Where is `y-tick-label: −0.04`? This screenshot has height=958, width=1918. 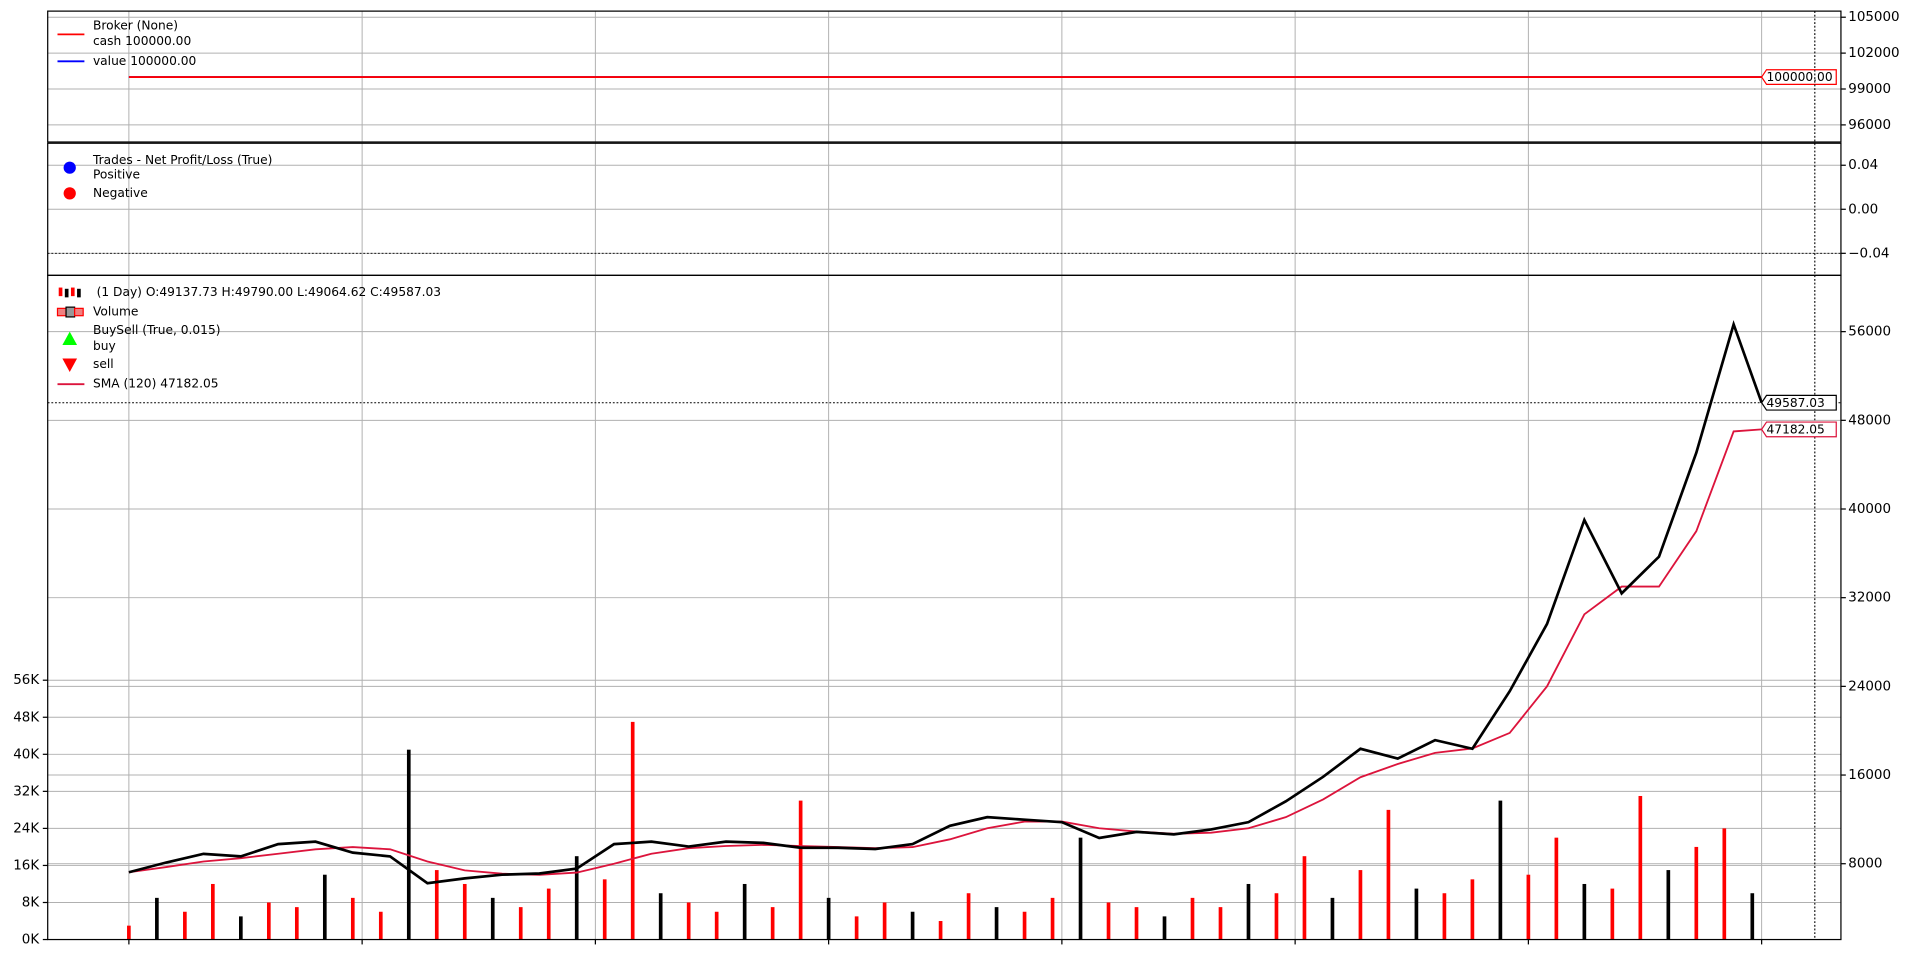
y-tick-label: −0.04 is located at coordinates (1868, 253).